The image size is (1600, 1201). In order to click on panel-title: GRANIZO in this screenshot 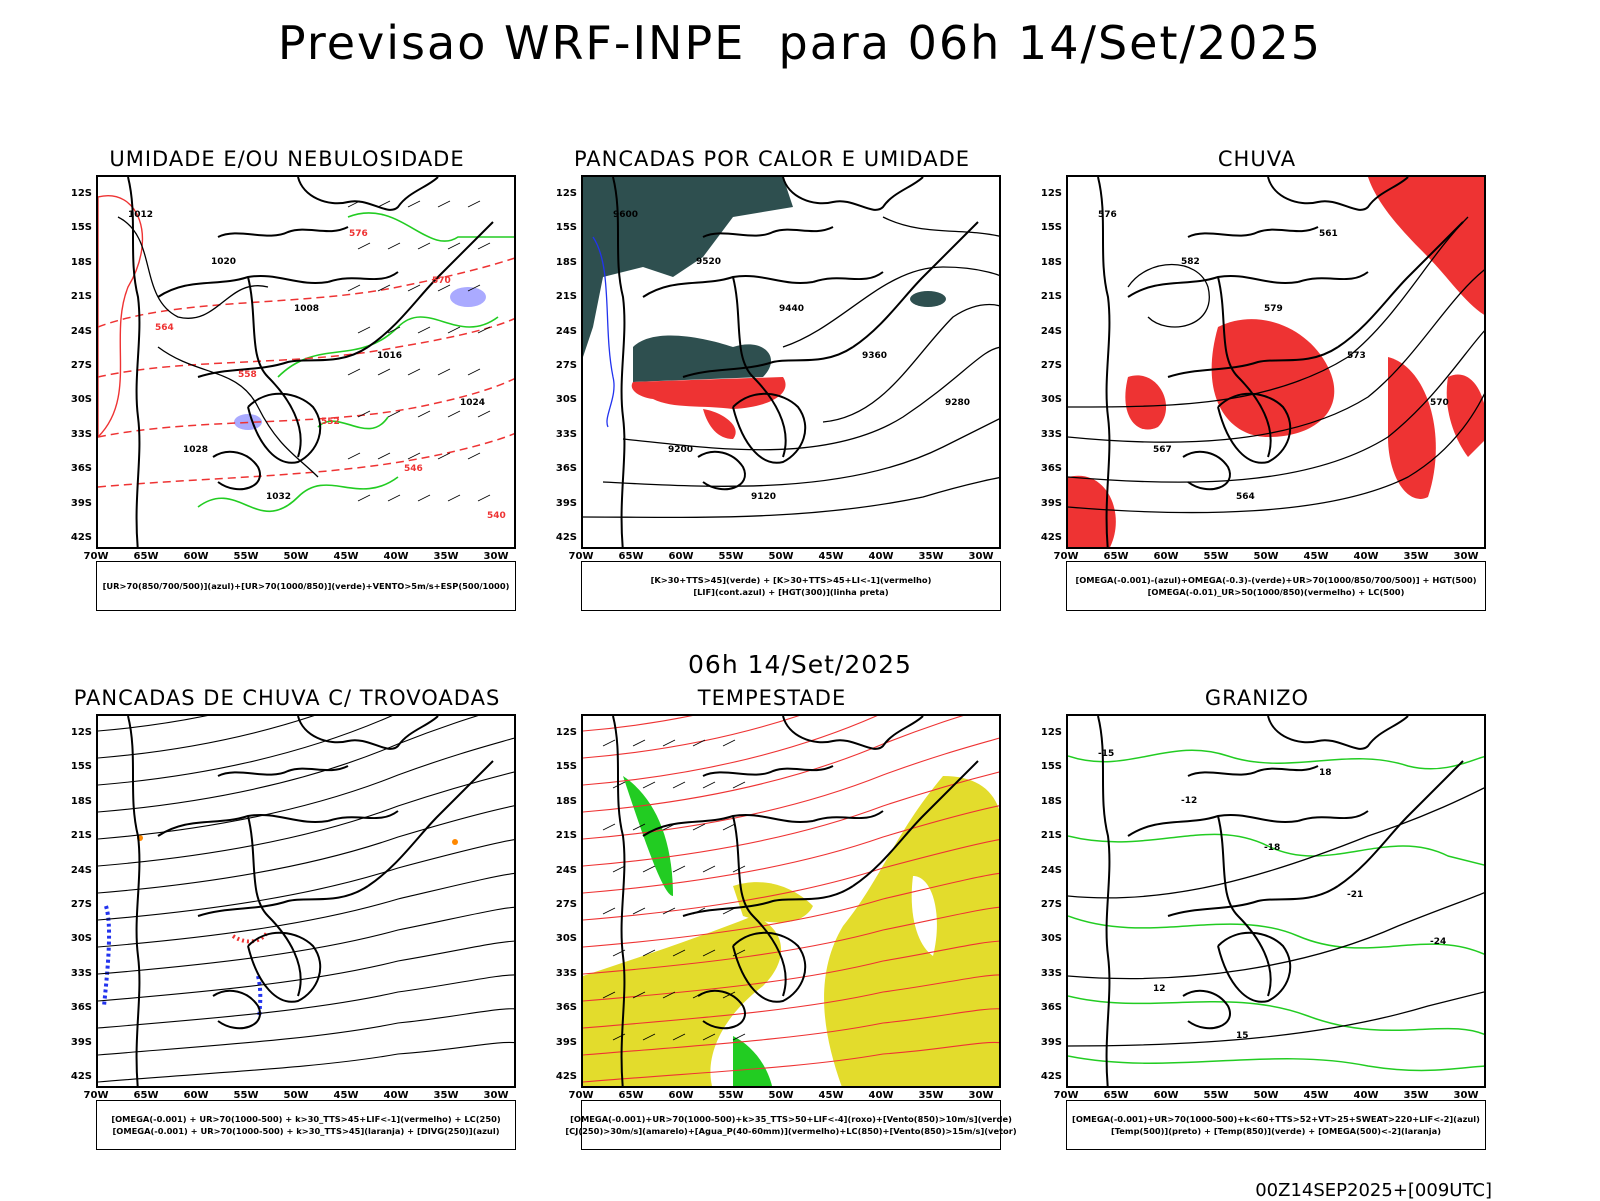, I will do `click(1257, 698)`.